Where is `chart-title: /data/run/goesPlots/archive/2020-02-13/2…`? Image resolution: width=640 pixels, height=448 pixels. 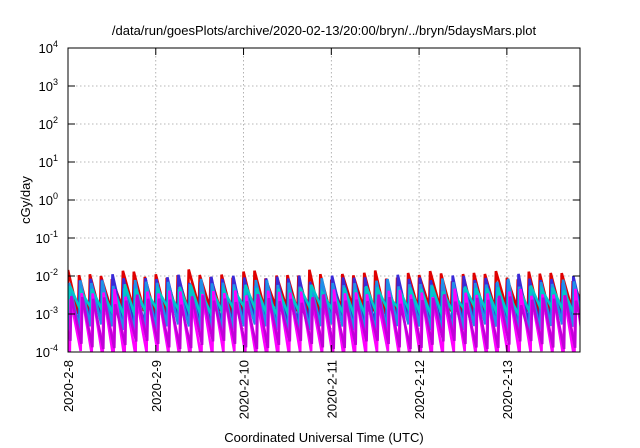 chart-title: /data/run/goesPlots/archive/2020-02-13/2… is located at coordinates (324, 30).